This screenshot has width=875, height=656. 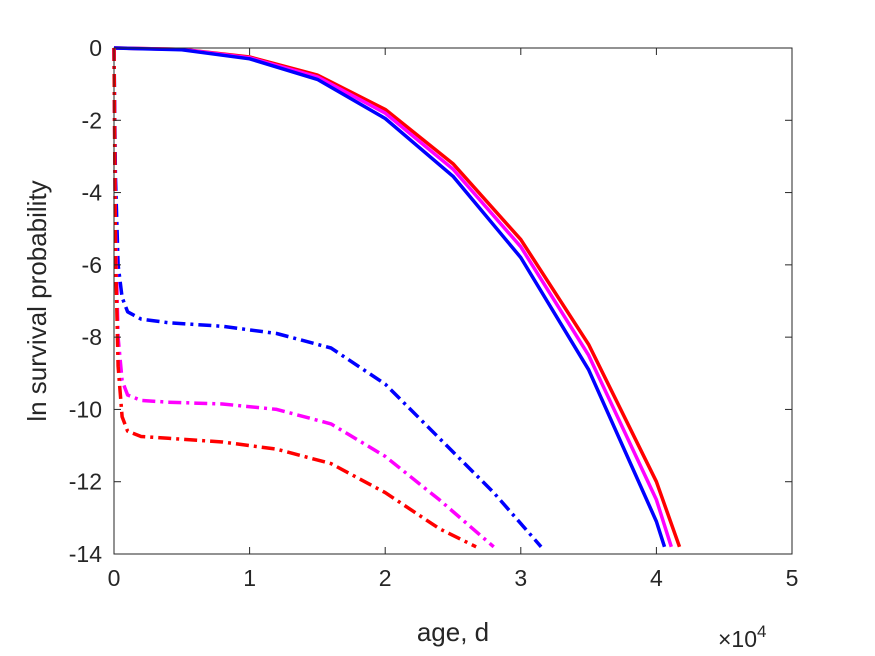 What do you see at coordinates (92, 120) in the screenshot?
I see `y-tick-label: -2` at bounding box center [92, 120].